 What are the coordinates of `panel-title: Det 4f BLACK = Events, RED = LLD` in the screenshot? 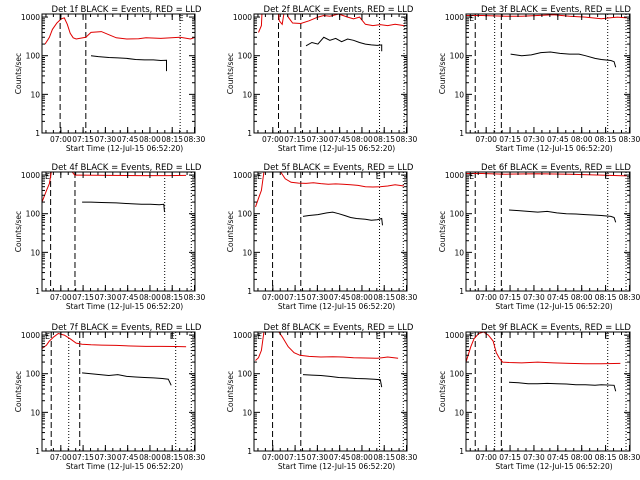 It's located at (127, 168).